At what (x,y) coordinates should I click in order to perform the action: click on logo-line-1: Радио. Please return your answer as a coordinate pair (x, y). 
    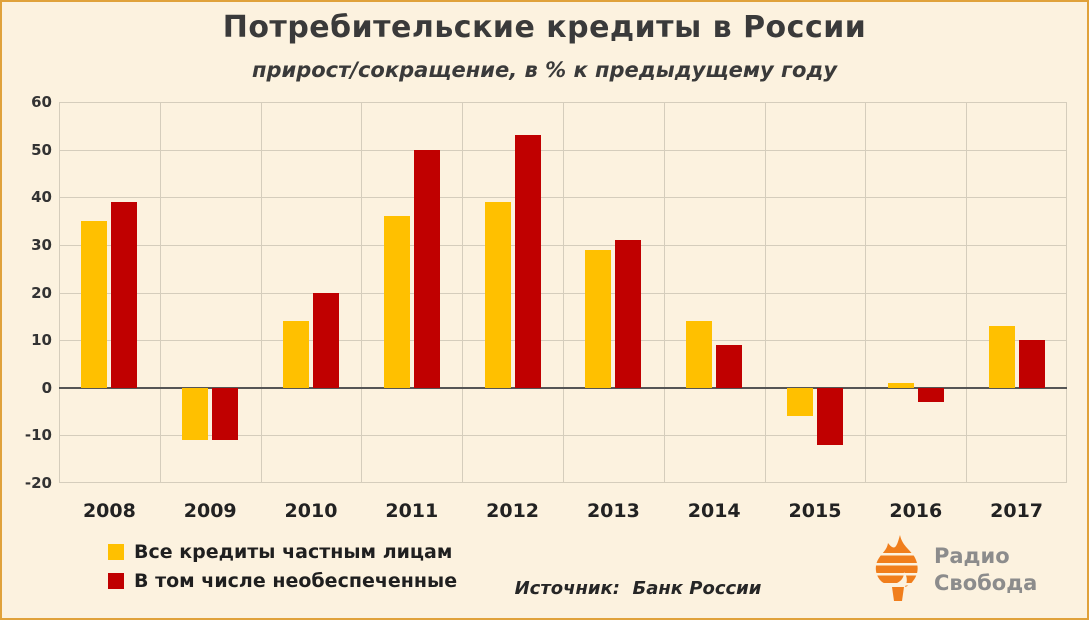
    Looking at the image, I should click on (972, 556).